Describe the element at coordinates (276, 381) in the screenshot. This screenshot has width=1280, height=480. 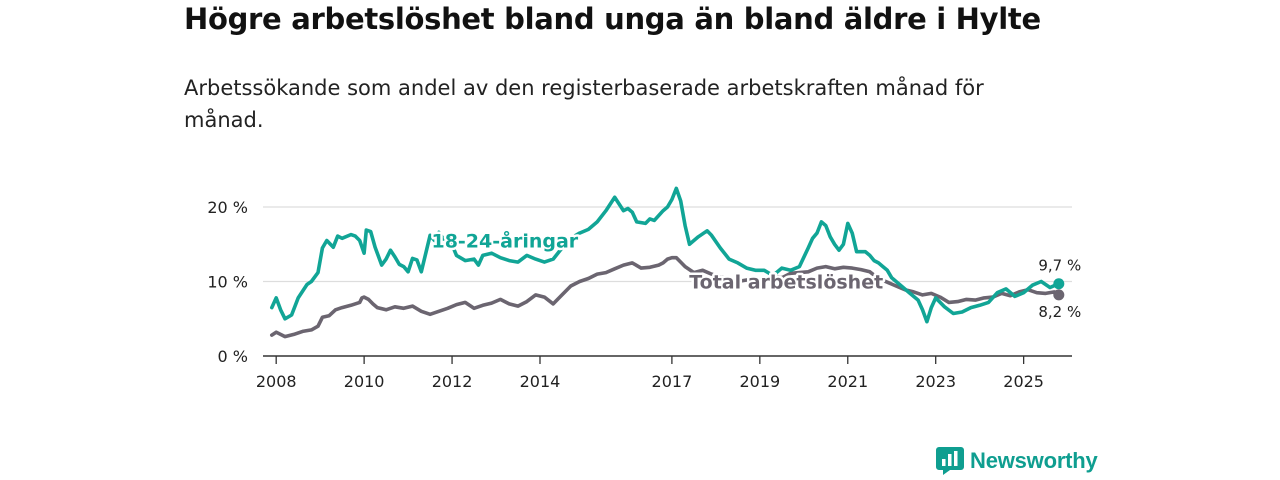
I see `x-tick-label: 2008` at that location.